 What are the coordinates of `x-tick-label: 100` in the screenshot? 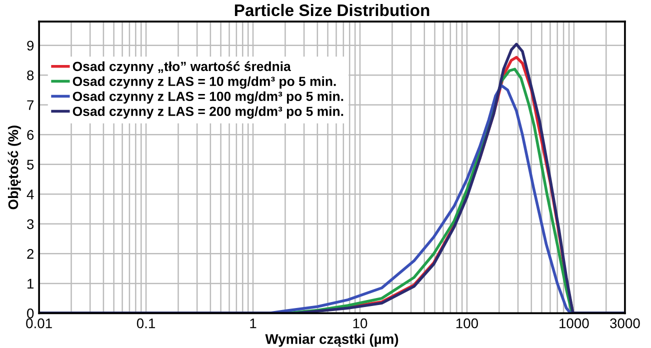 It's located at (467, 323).